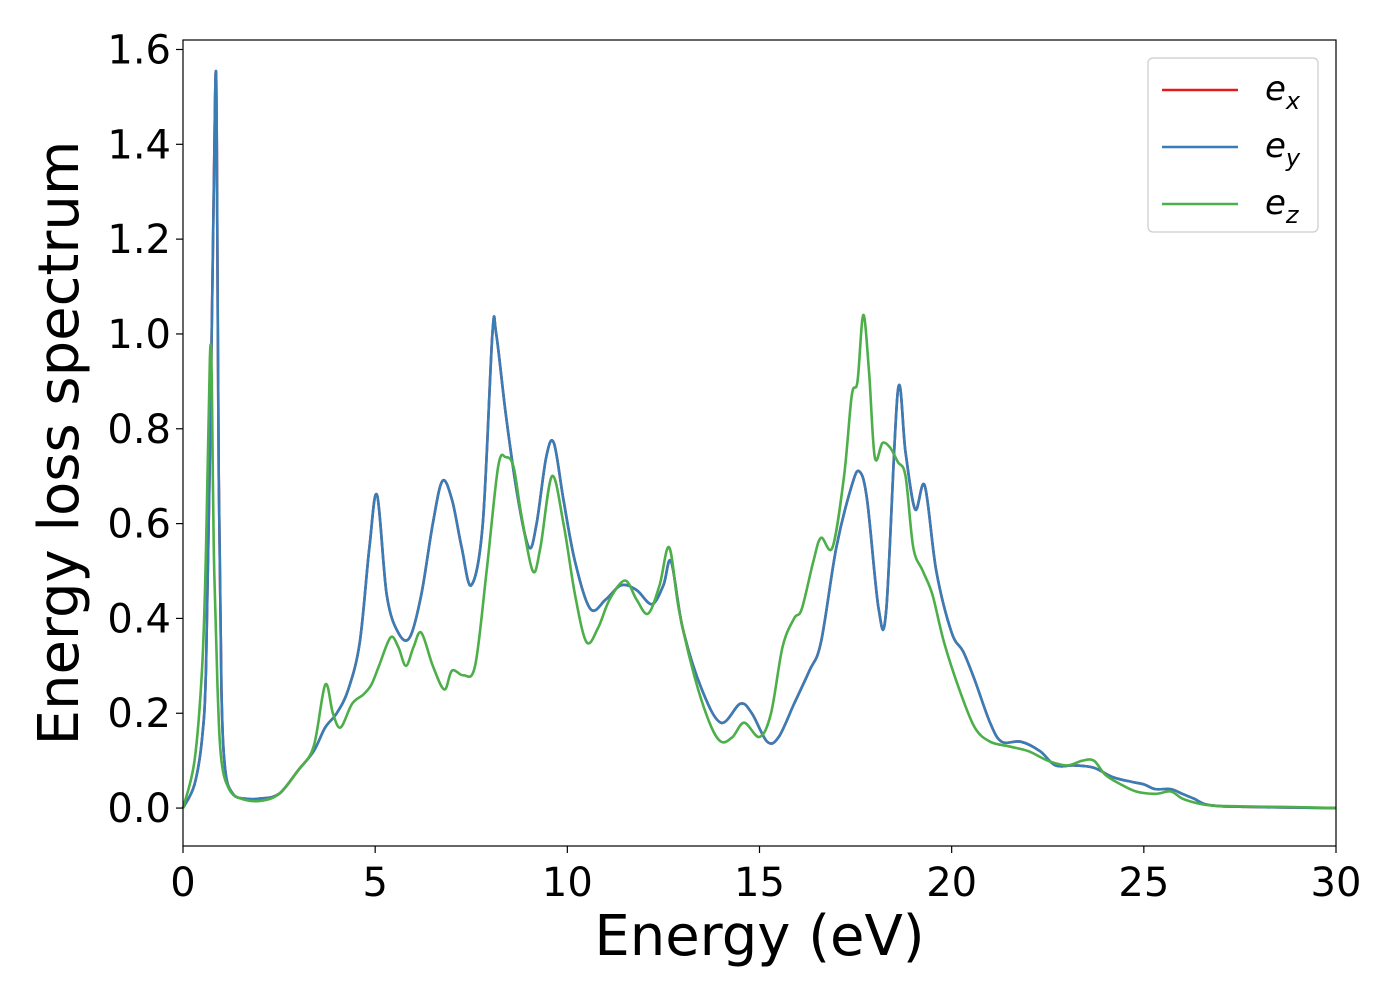 The image size is (1400, 1004). Describe the element at coordinates (567, 883) in the screenshot. I see `x-tick-label: 10` at that location.